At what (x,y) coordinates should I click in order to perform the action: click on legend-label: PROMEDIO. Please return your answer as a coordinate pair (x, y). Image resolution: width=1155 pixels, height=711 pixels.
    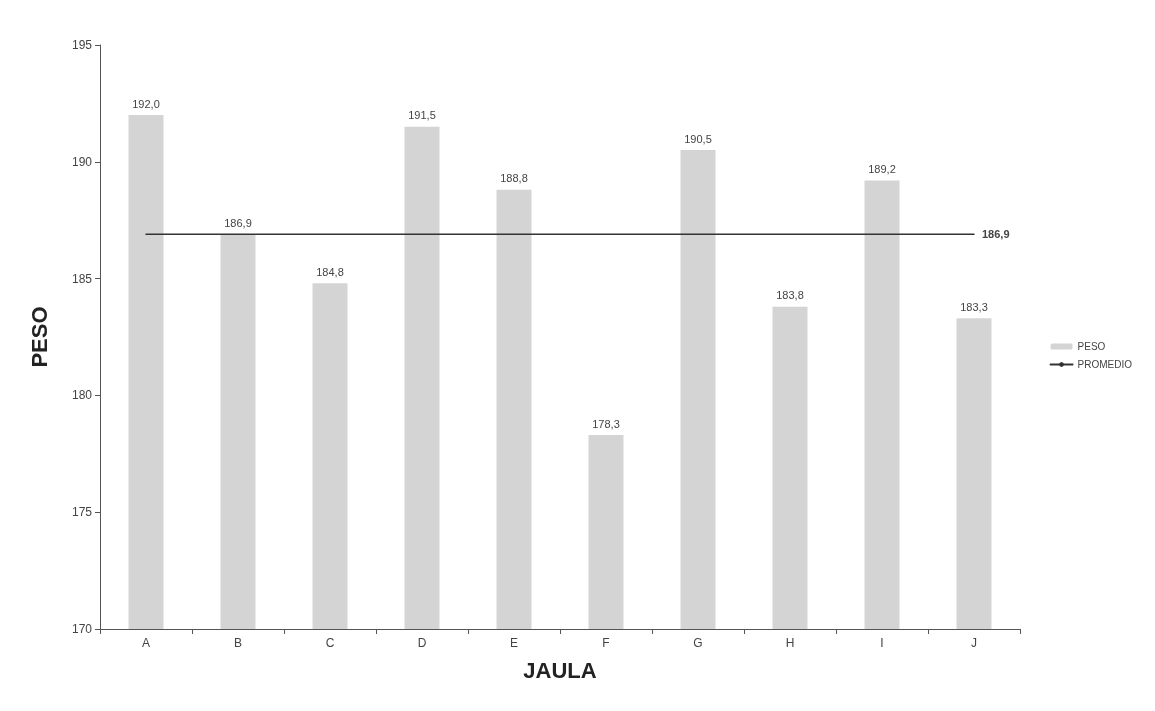
    Looking at the image, I should click on (1105, 364).